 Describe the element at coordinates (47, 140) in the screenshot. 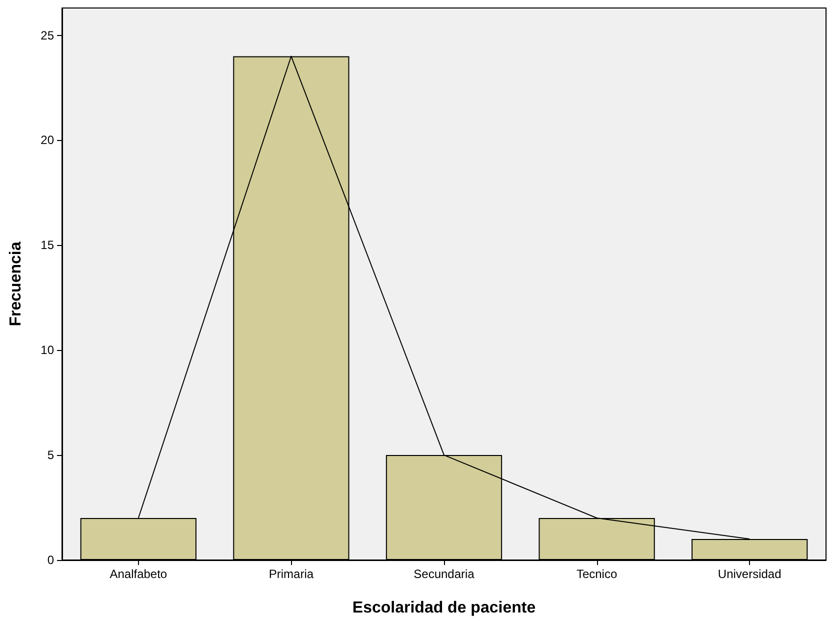

I see `y-tick-label: 20` at that location.